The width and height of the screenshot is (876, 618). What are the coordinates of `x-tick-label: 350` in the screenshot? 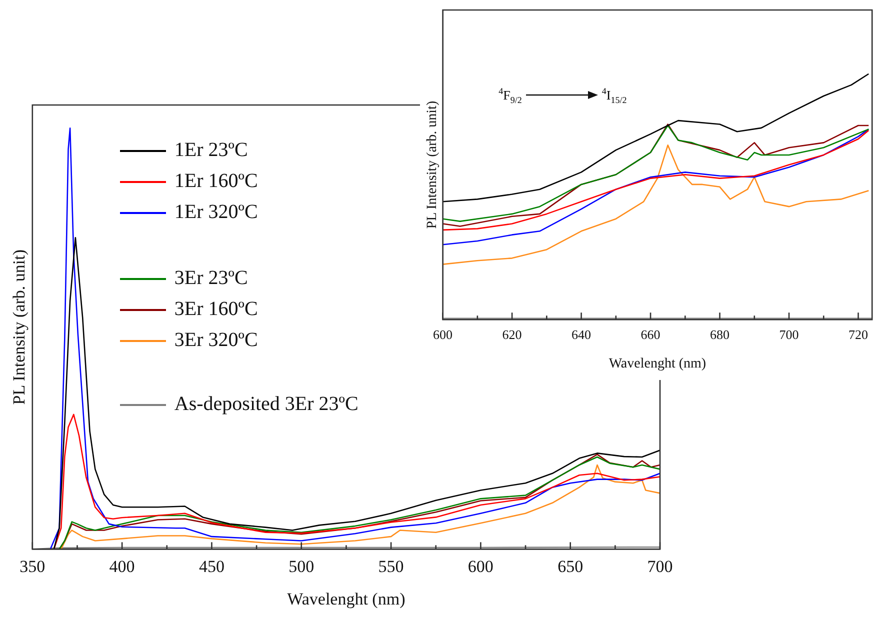 It's located at (33, 566).